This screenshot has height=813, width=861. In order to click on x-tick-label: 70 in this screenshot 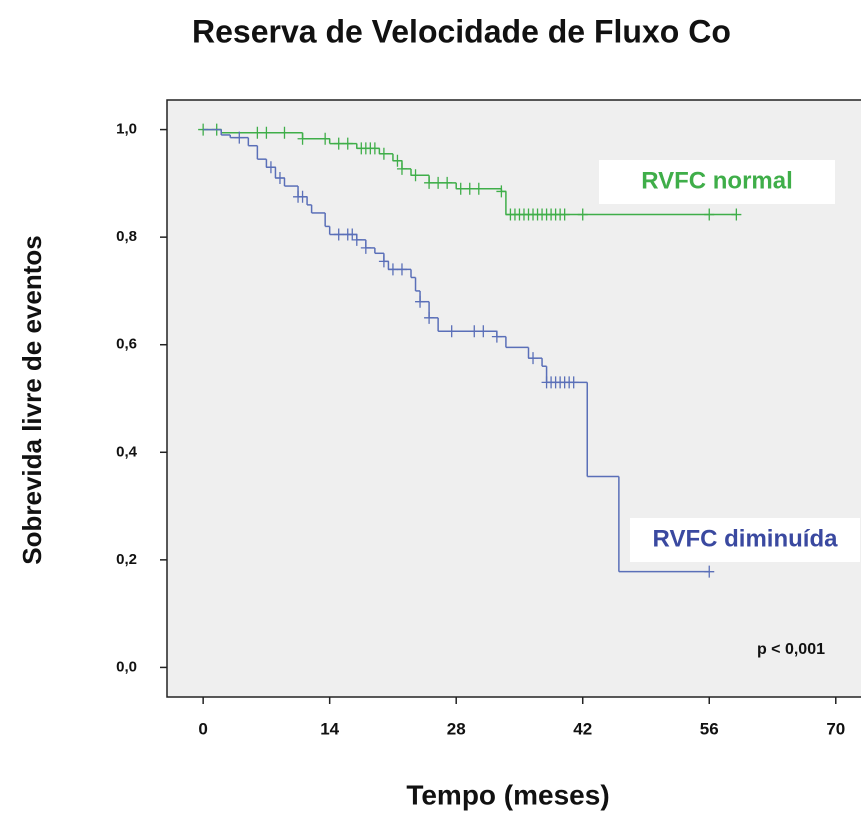, I will do `click(835, 728)`.